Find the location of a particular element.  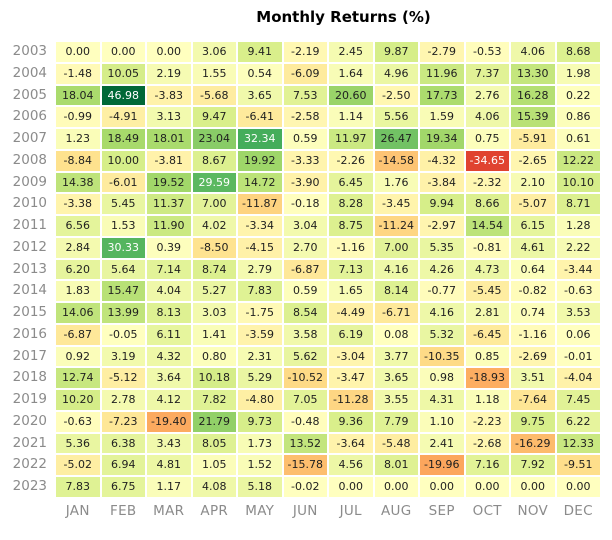

heatmap-cell: 32.34 is located at coordinates (260, 139).